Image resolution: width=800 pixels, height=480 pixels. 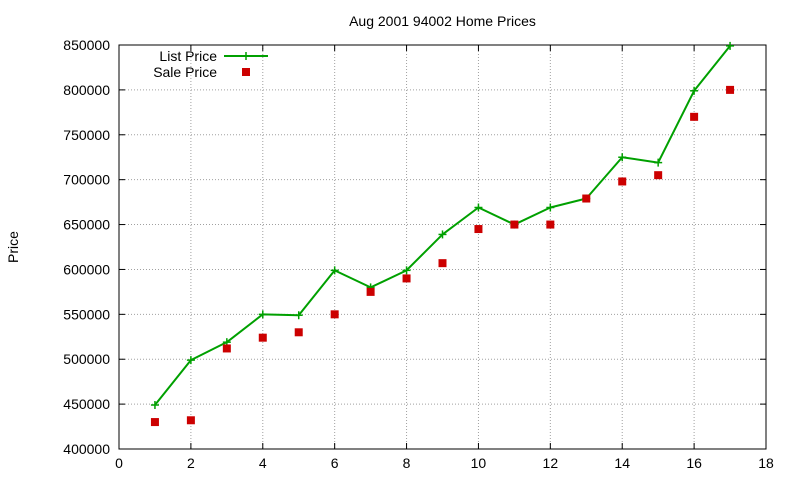 What do you see at coordinates (191, 463) in the screenshot?
I see `x-tick-label: 2` at bounding box center [191, 463].